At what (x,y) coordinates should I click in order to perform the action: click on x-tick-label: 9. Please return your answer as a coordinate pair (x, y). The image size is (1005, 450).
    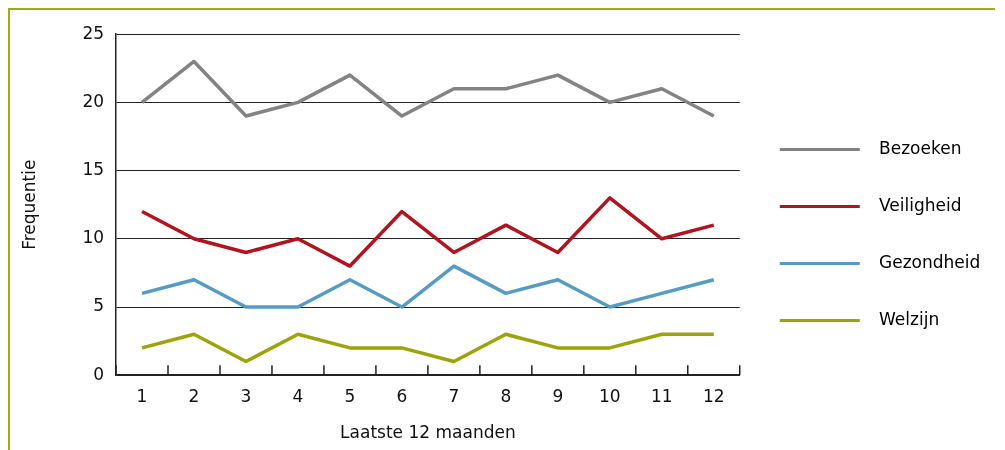
    Looking at the image, I should click on (558, 395).